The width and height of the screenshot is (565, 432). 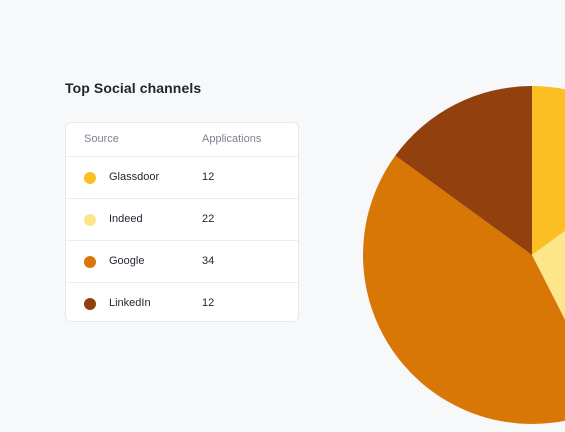 What do you see at coordinates (182, 140) in the screenshot?
I see `table-header: Source Applications` at bounding box center [182, 140].